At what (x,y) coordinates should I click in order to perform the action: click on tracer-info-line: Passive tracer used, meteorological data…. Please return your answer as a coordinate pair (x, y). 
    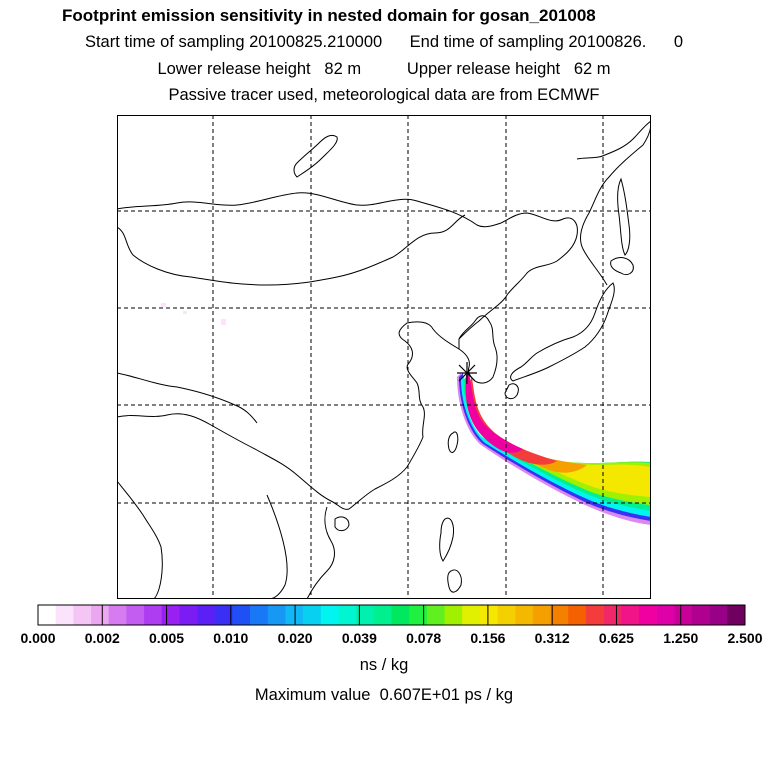
    Looking at the image, I should click on (384, 95).